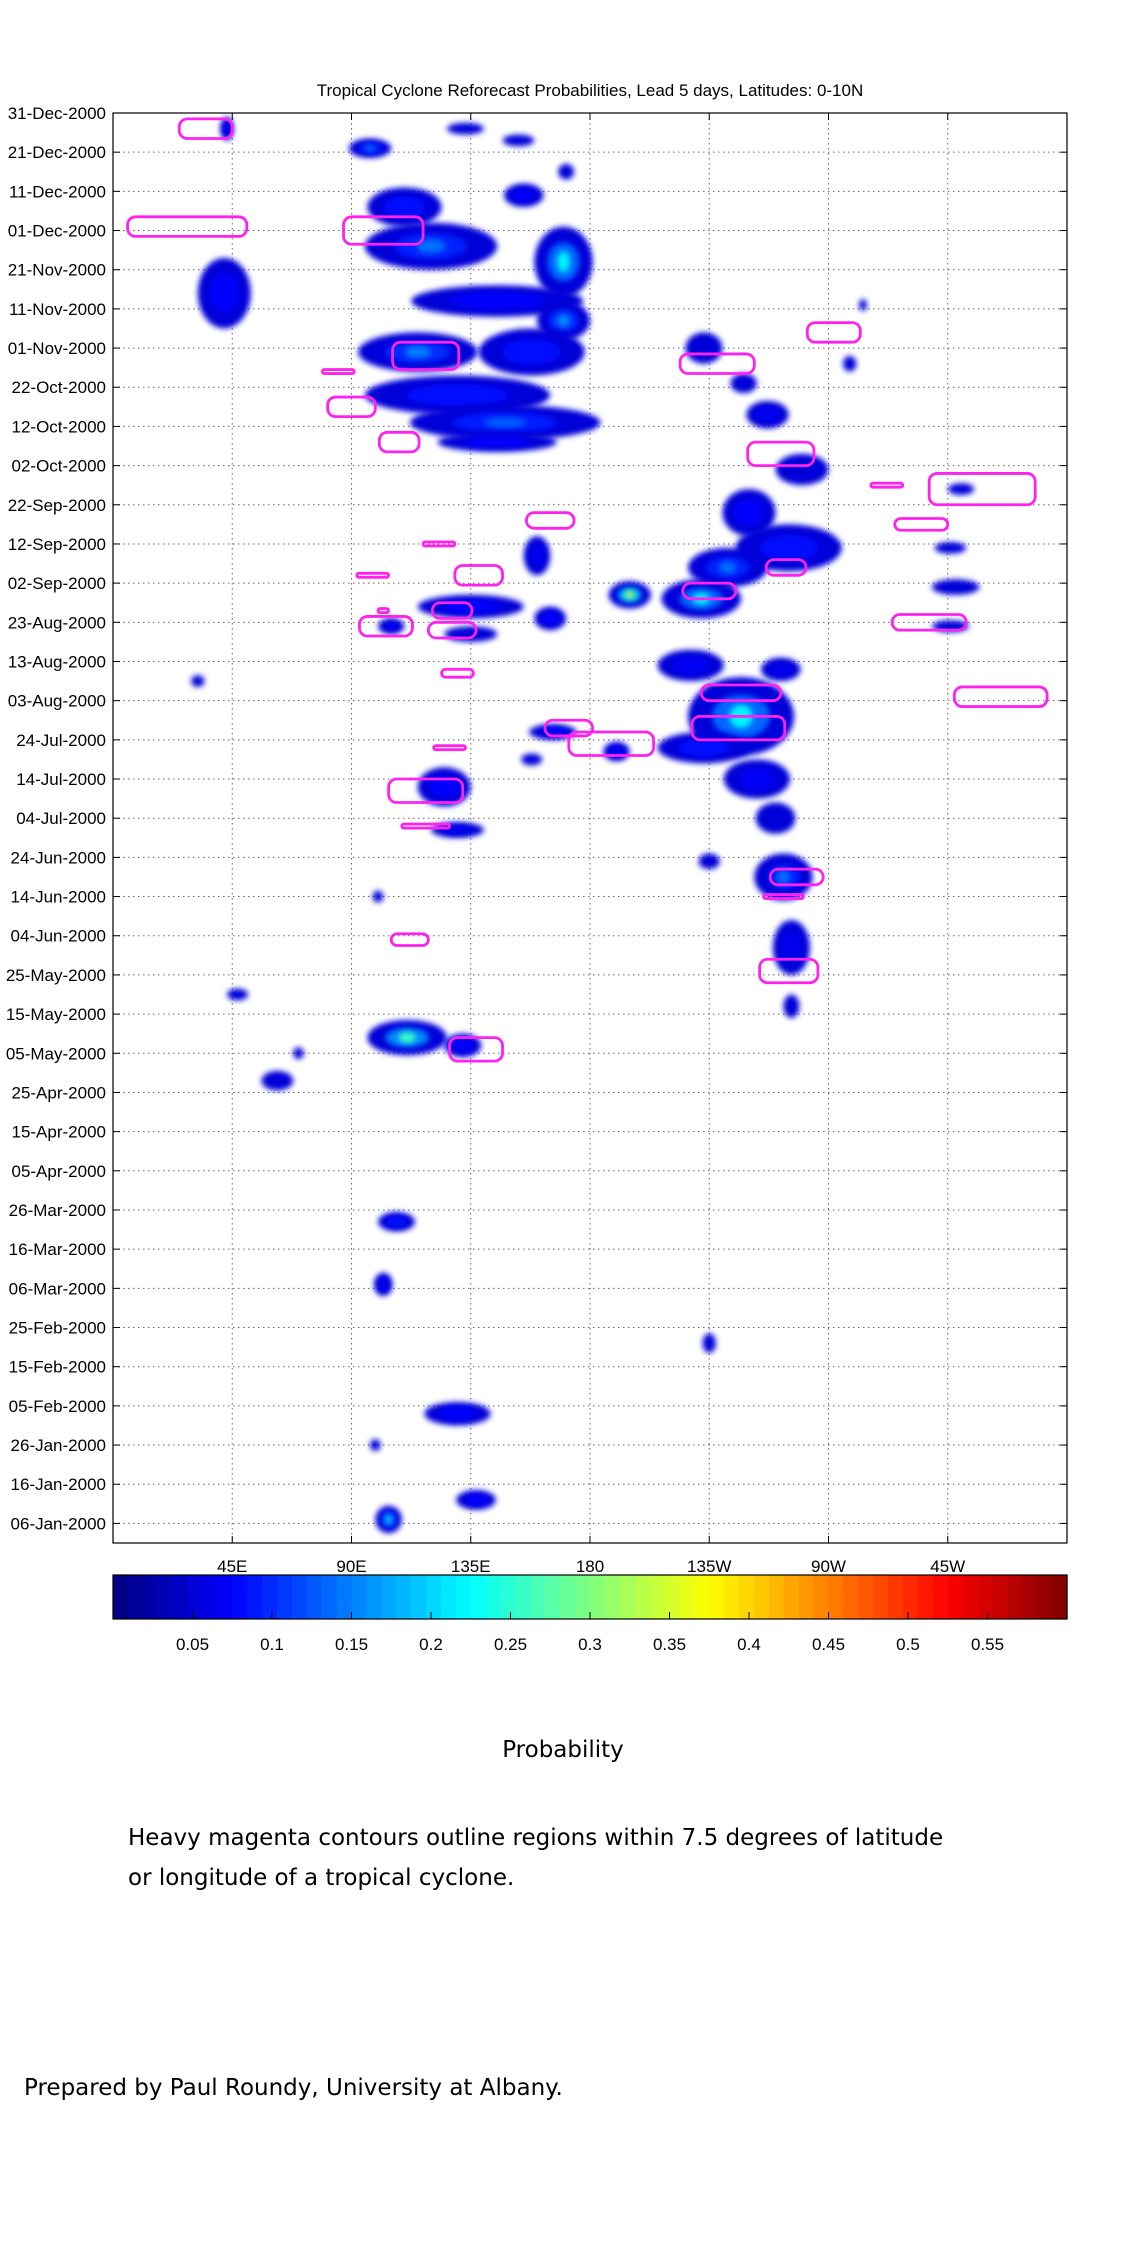  Describe the element at coordinates (57, 1406) in the screenshot. I see `y-tick-label: 05-Feb-2000` at that location.